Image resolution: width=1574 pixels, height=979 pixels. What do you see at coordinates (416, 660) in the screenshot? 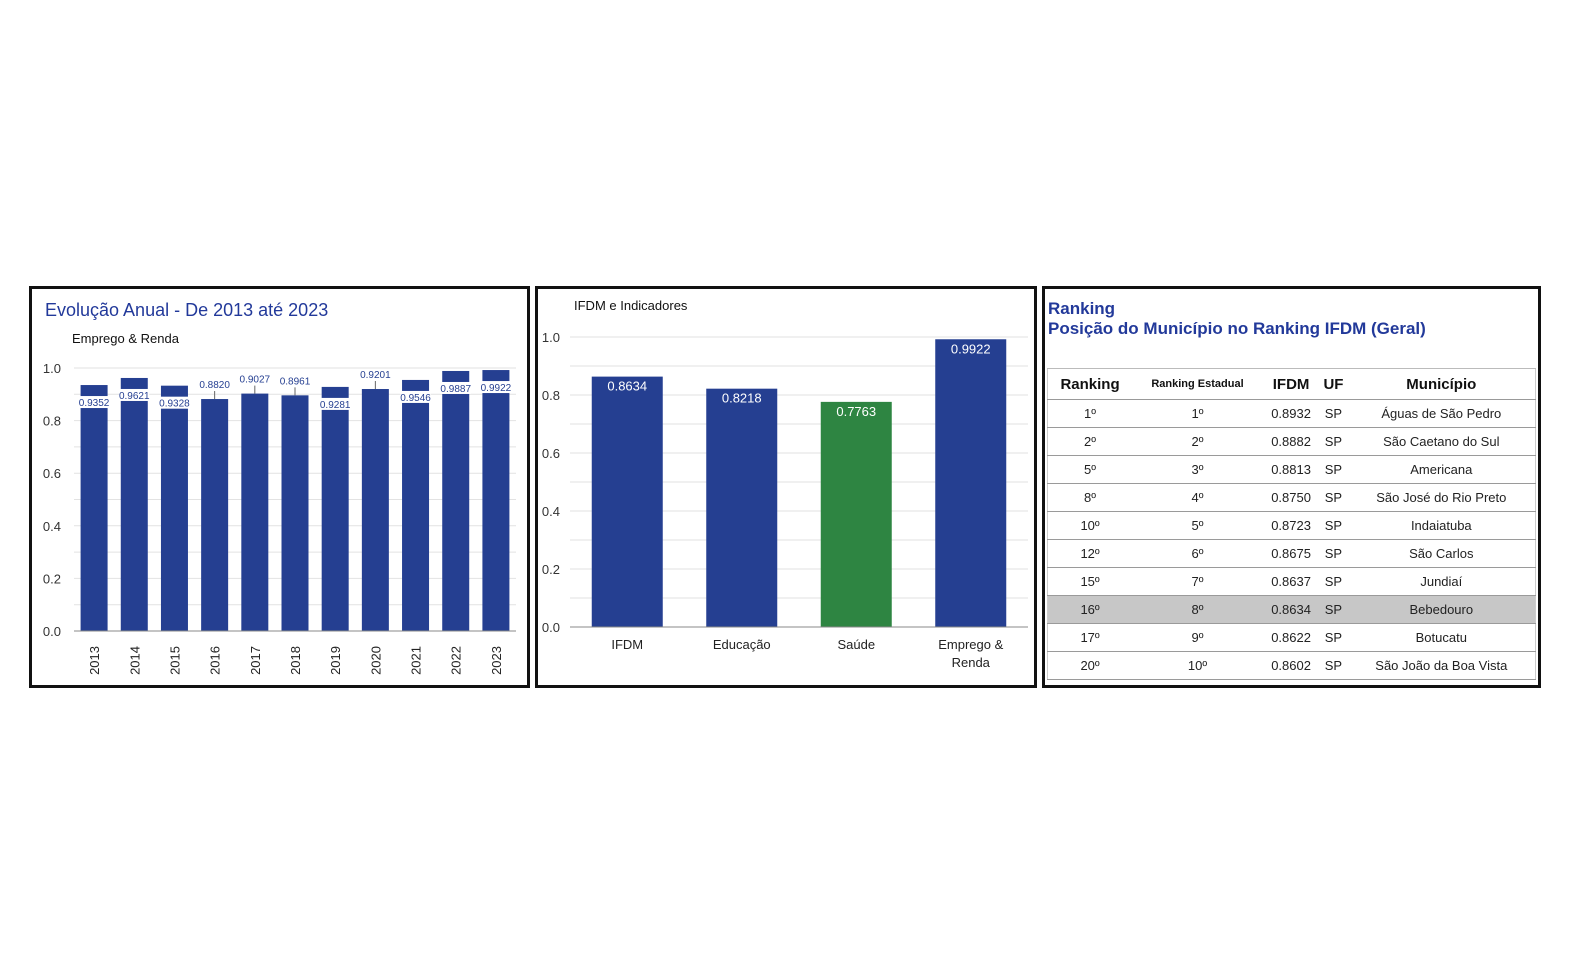
I see `x-tick-label: 2021` at bounding box center [416, 660].